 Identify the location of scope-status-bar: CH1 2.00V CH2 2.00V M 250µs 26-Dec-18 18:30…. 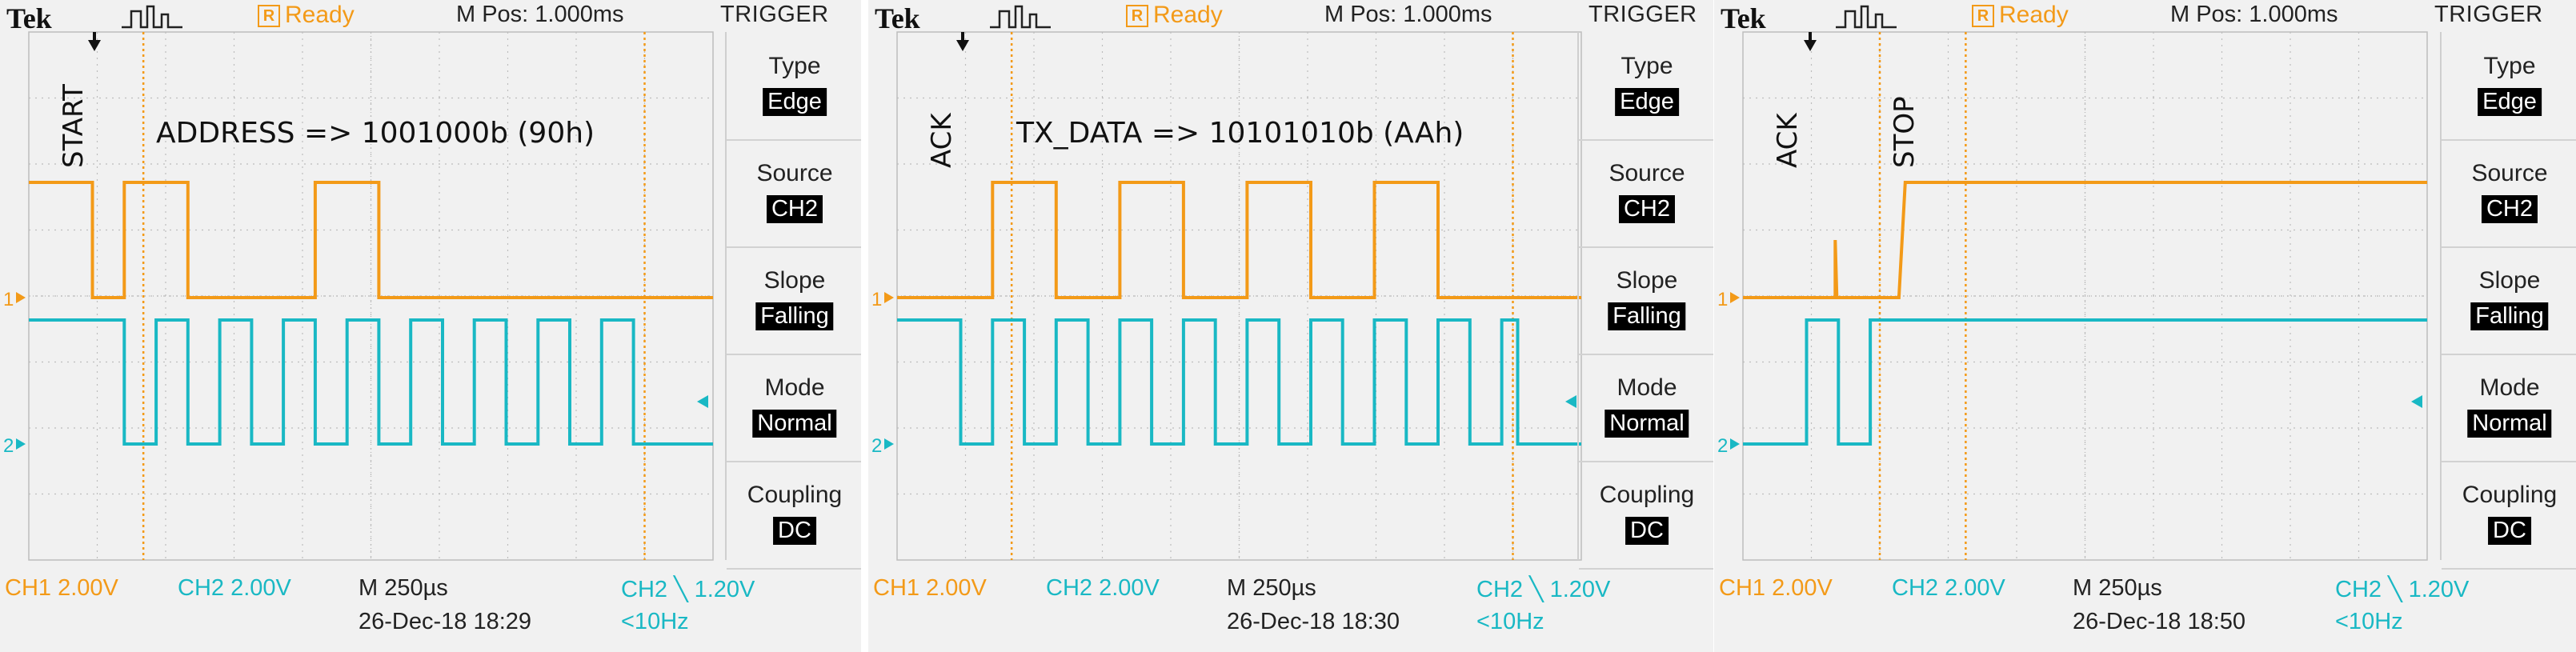
(1290, 608).